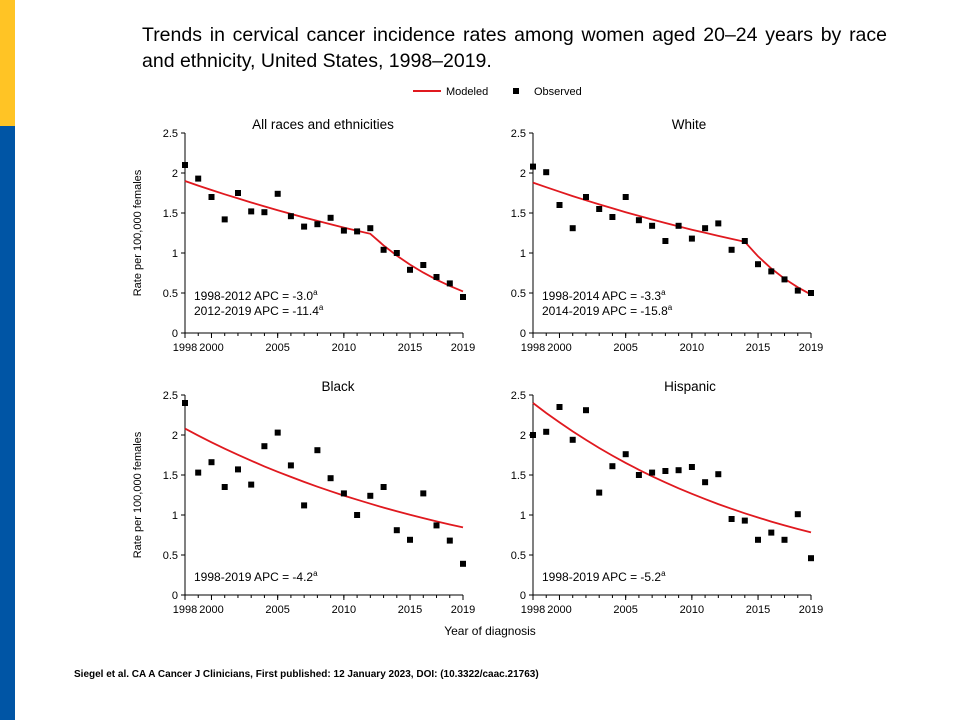 The width and height of the screenshot is (960, 720). What do you see at coordinates (497, 92) in the screenshot?
I see `legend: Modeled Observed` at bounding box center [497, 92].